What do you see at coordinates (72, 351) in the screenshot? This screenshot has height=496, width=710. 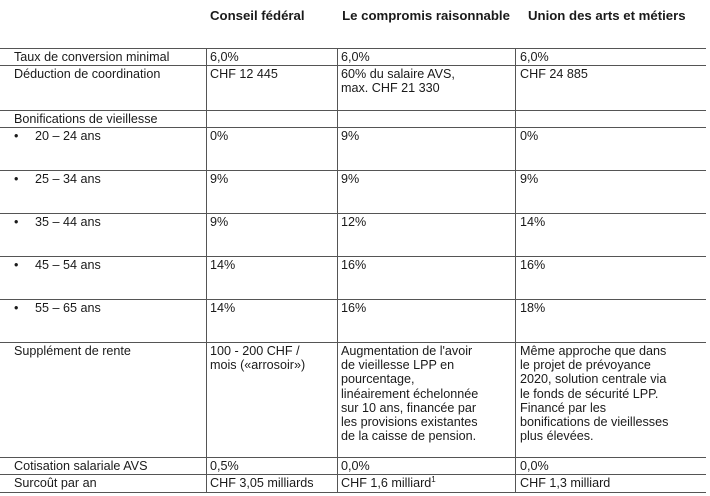 I see `row-label: Supplément de rente` at bounding box center [72, 351].